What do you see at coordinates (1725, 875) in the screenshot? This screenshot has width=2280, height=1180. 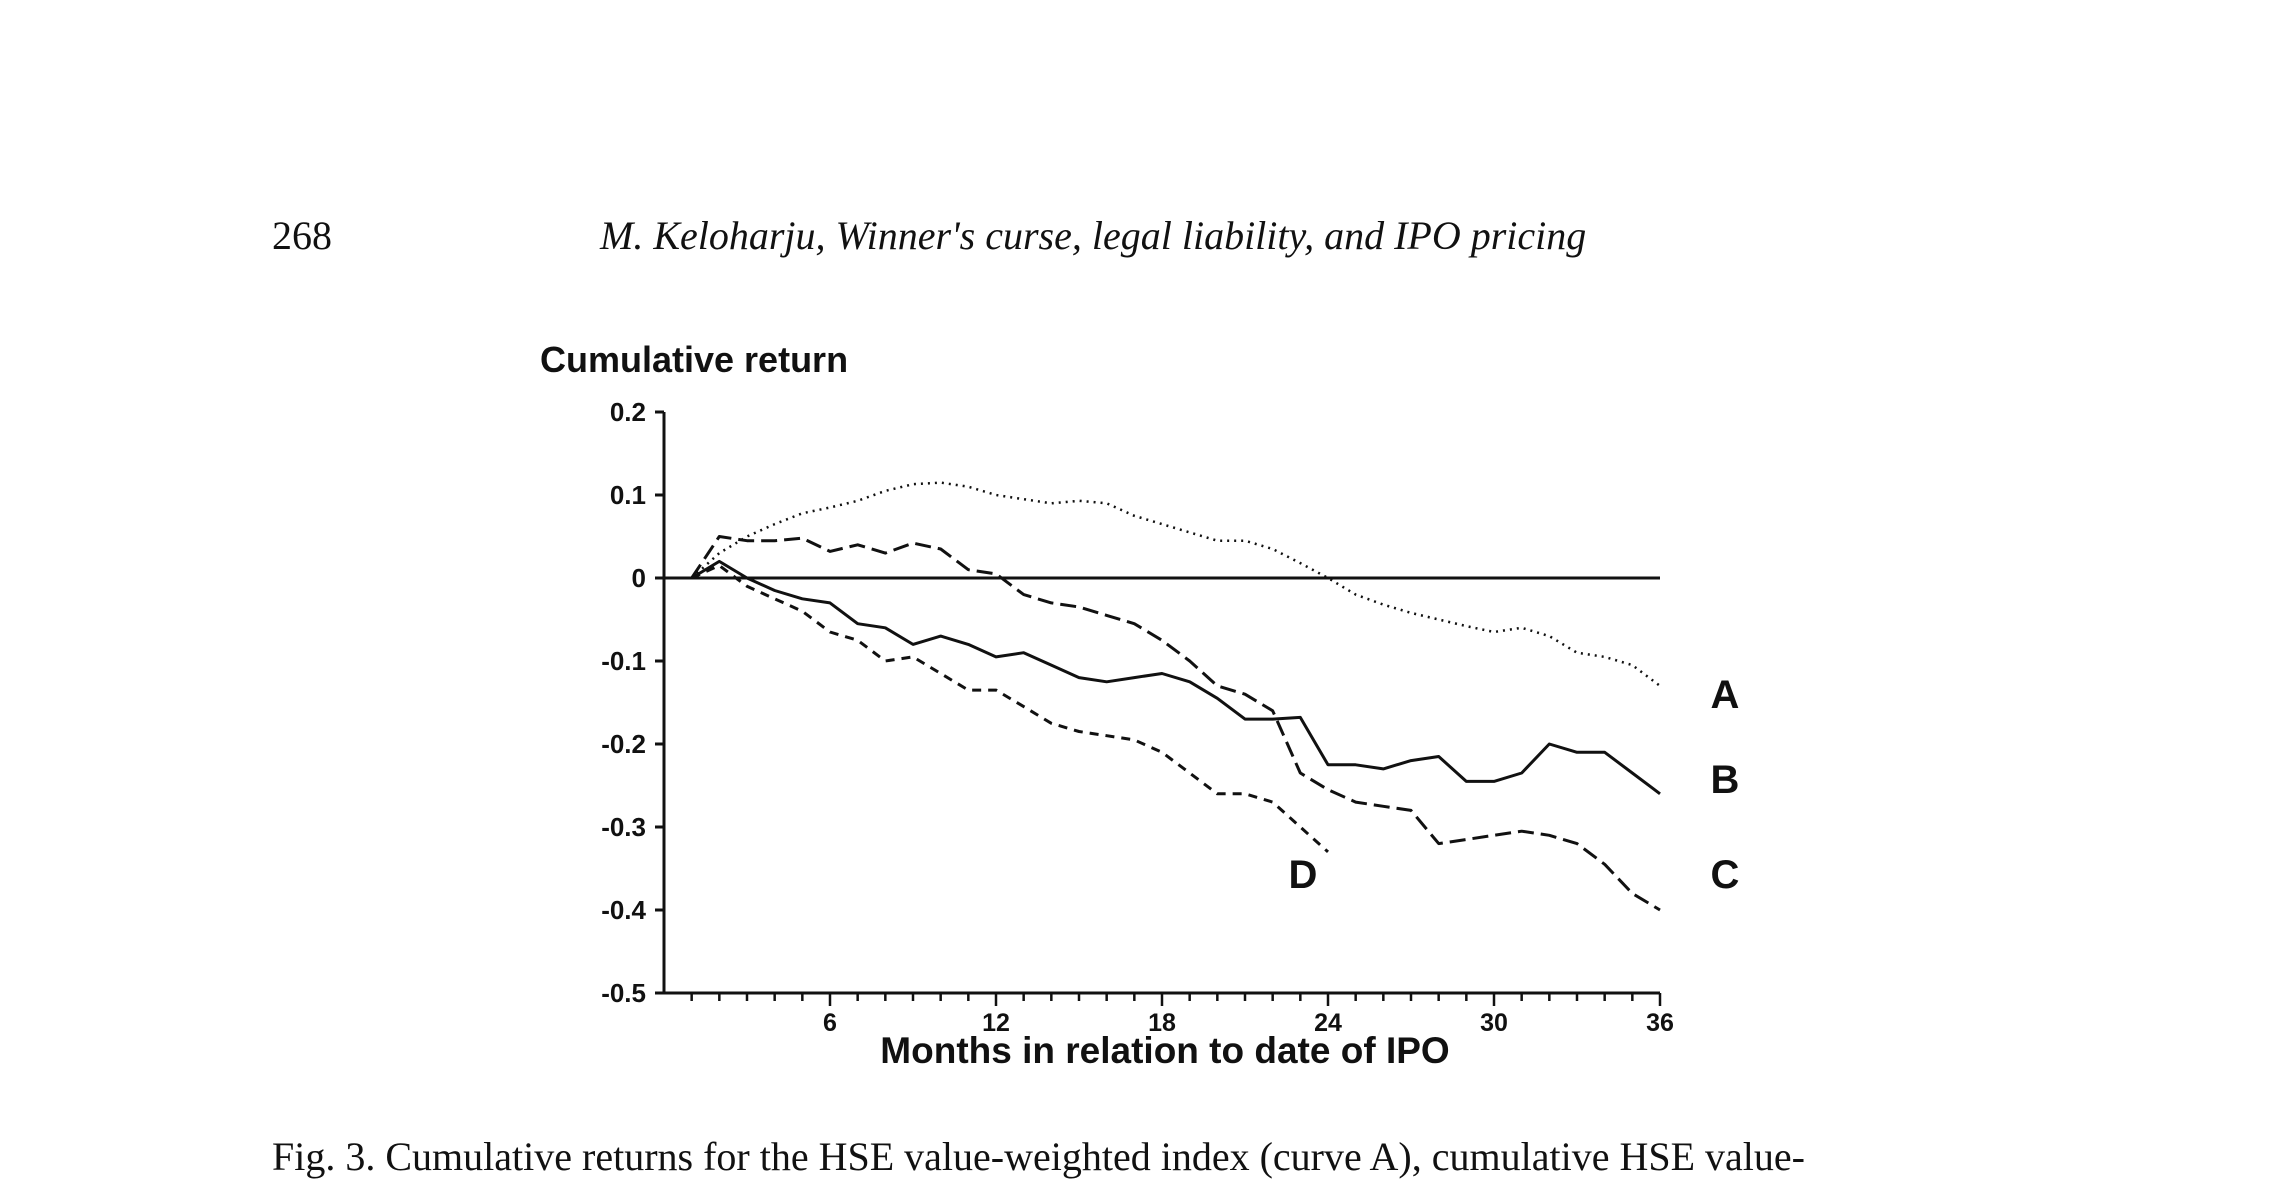 I see `series-label-c: C` at bounding box center [1725, 875].